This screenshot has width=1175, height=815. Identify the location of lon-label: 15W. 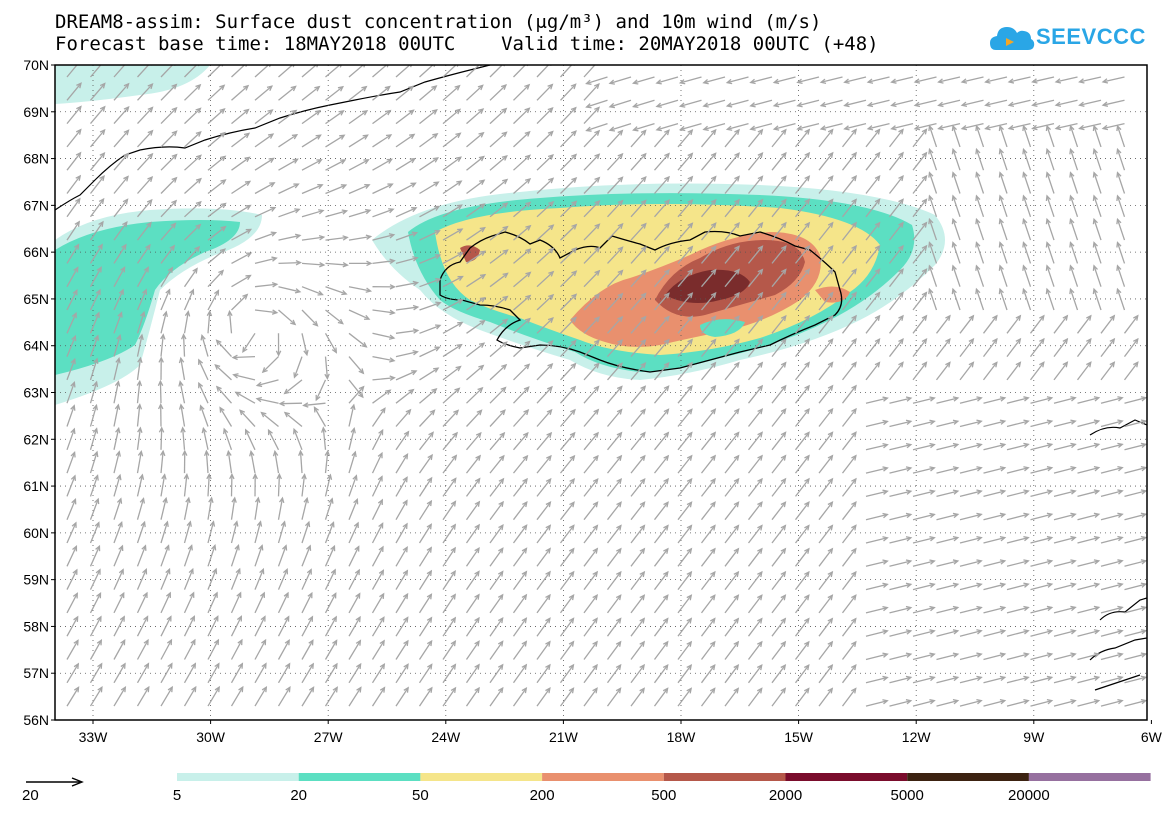
(799, 737).